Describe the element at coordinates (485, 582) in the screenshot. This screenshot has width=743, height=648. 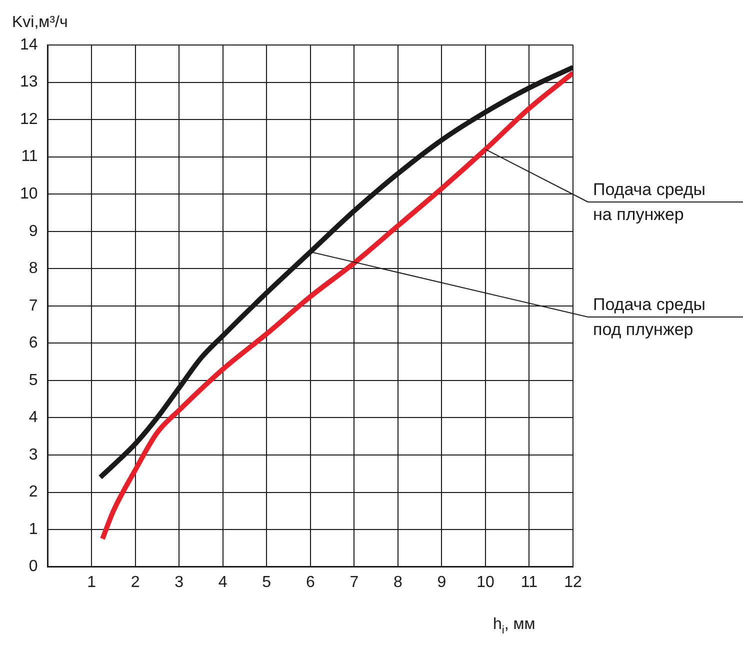
I see `x-tick-label: 10` at that location.